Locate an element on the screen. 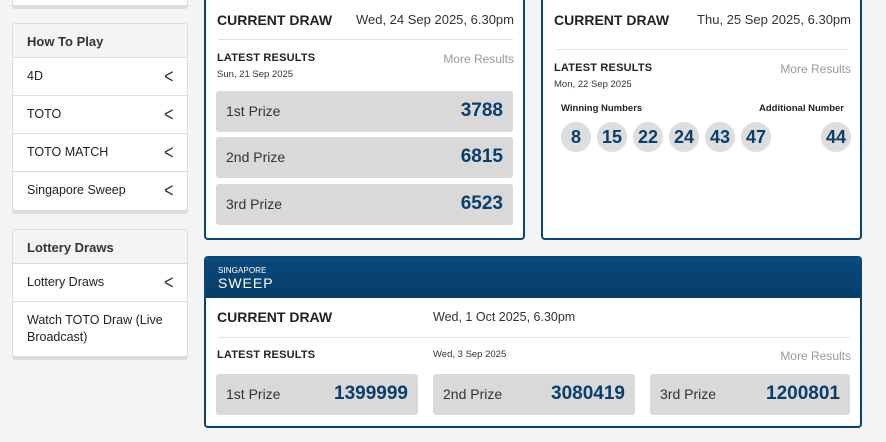  logo-top: SINGAPORE is located at coordinates (242, 270).